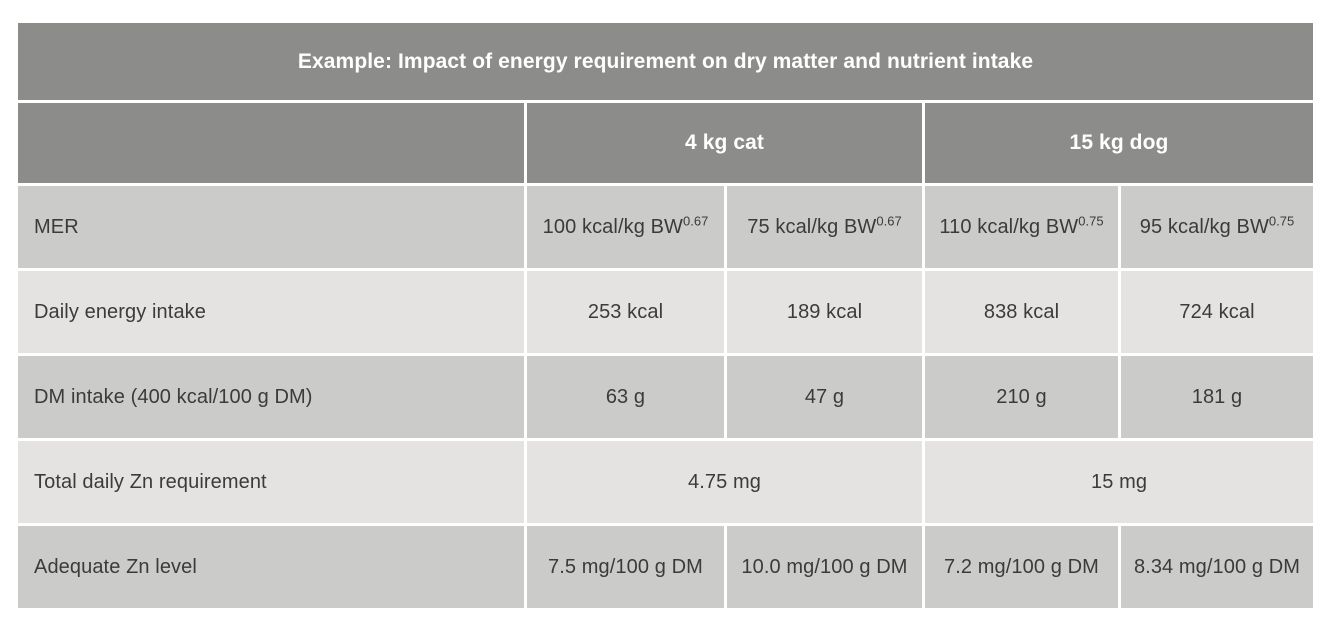 The image size is (1334, 622). Describe the element at coordinates (1204, 226) in the screenshot. I see `cell-text: 95 kcal/kg BW` at that location.